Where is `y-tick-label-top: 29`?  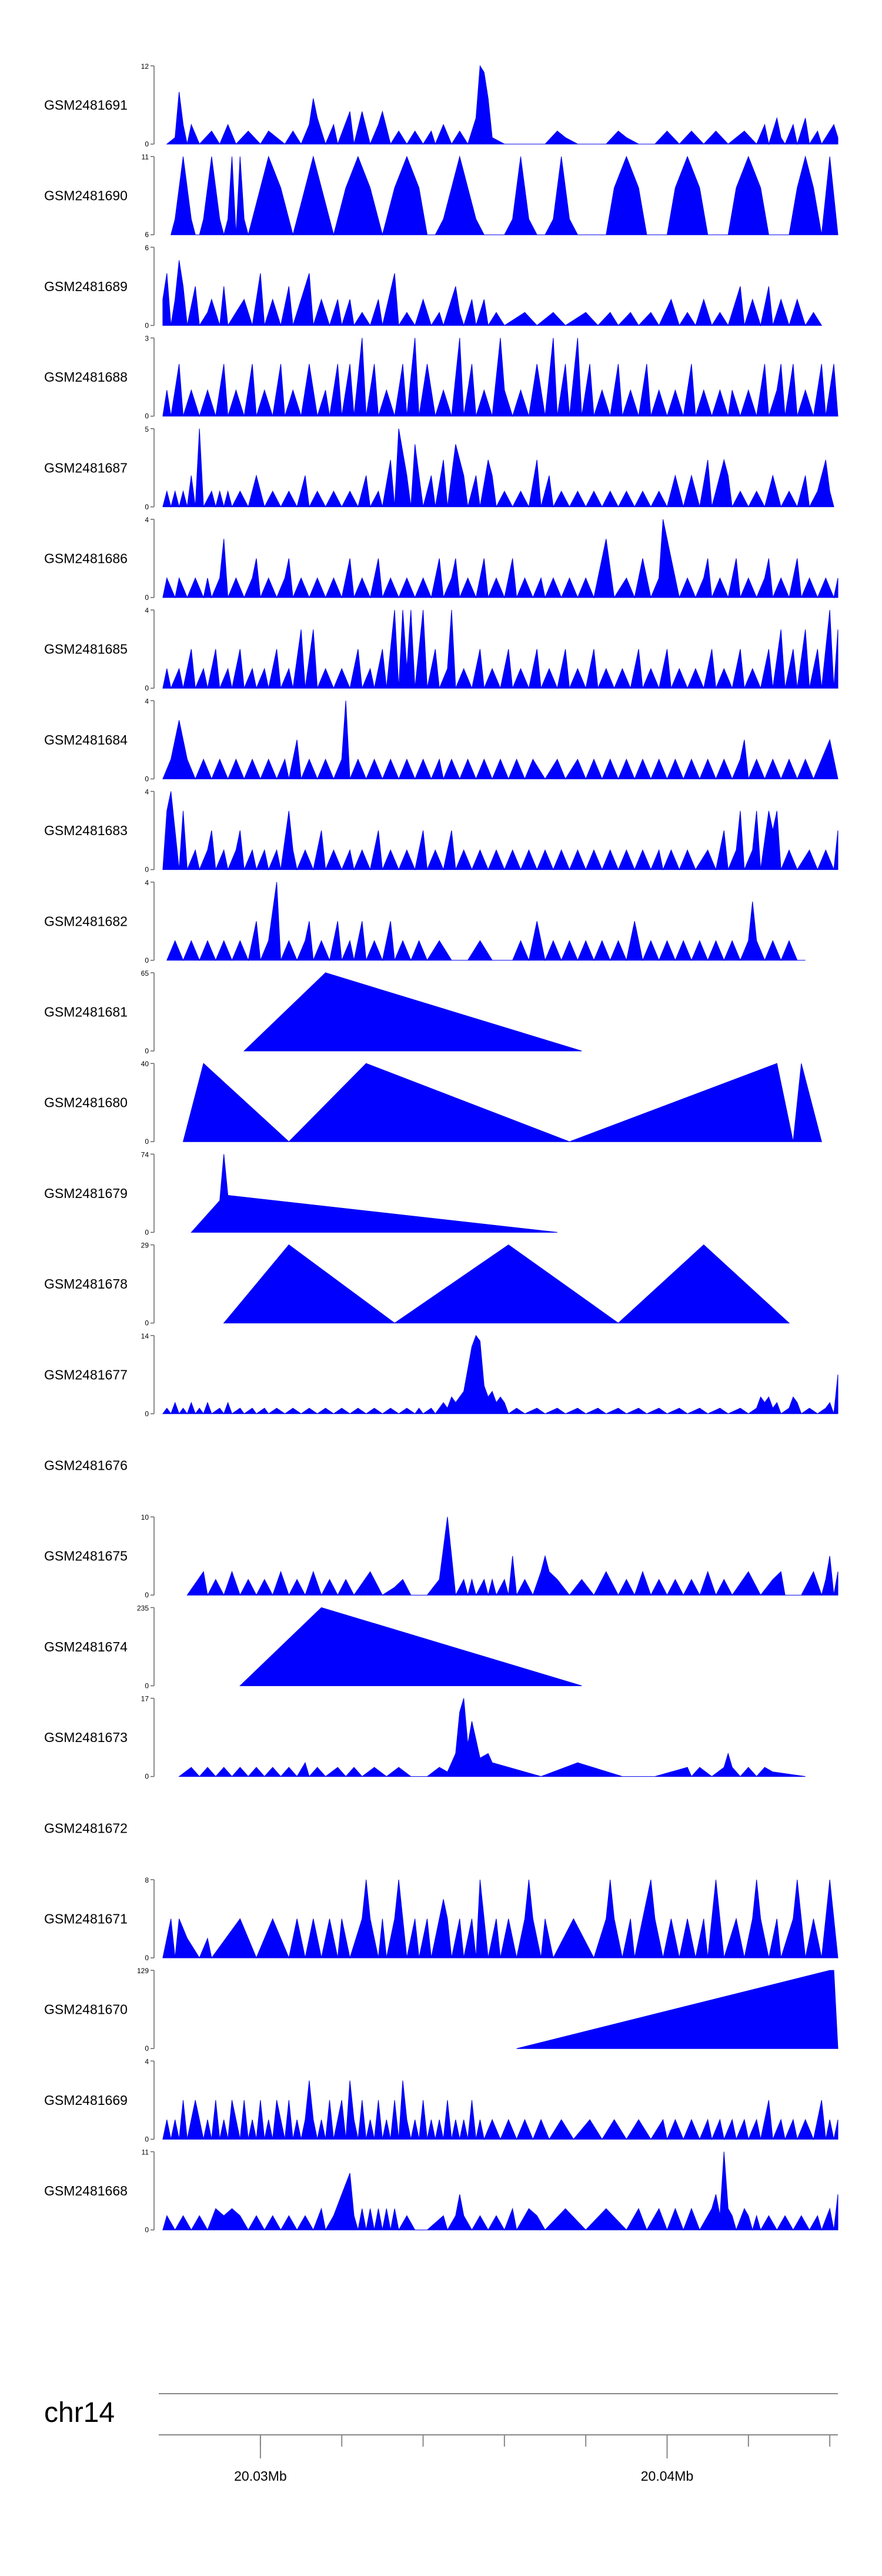 y-tick-label-top: 29 is located at coordinates (145, 1246).